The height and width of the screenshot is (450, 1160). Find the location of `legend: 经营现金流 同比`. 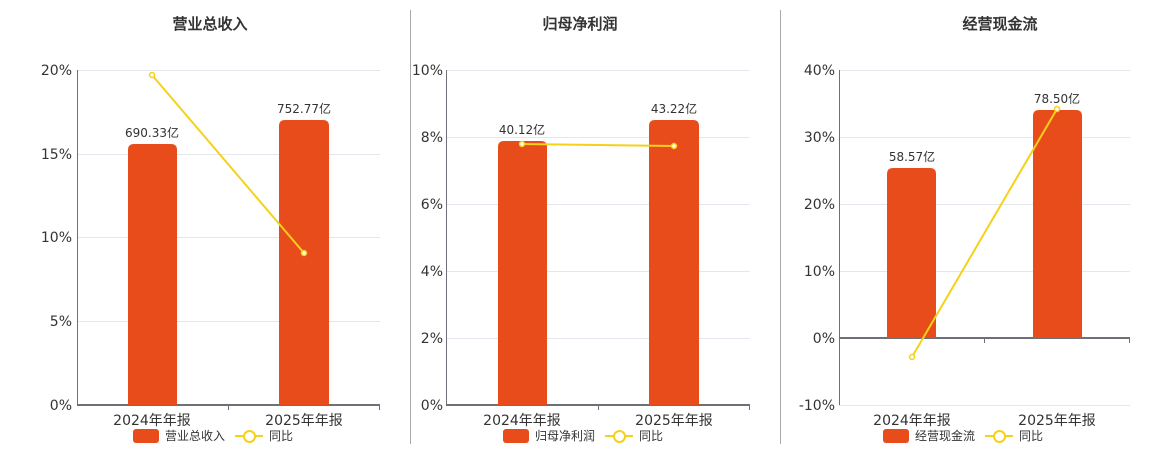

legend: 经营现金流 同比 is located at coordinates (963, 435).